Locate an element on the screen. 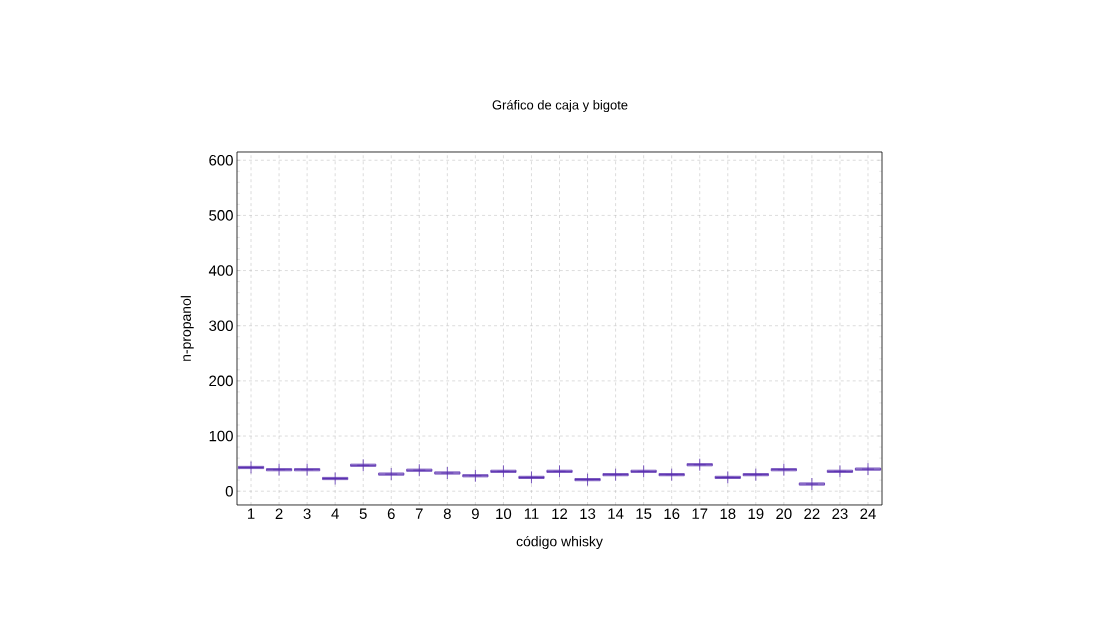 This screenshot has height=634, width=1111. x-tick-label: 12 is located at coordinates (560, 513).